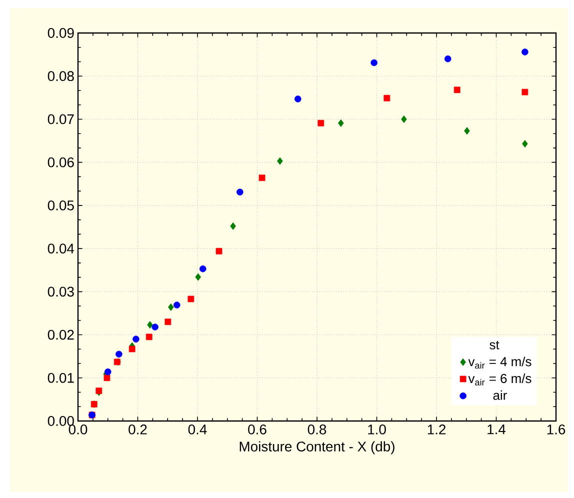 The image size is (574, 498). Describe the element at coordinates (61, 291) in the screenshot. I see `y-tick-label: 0.03` at that location.